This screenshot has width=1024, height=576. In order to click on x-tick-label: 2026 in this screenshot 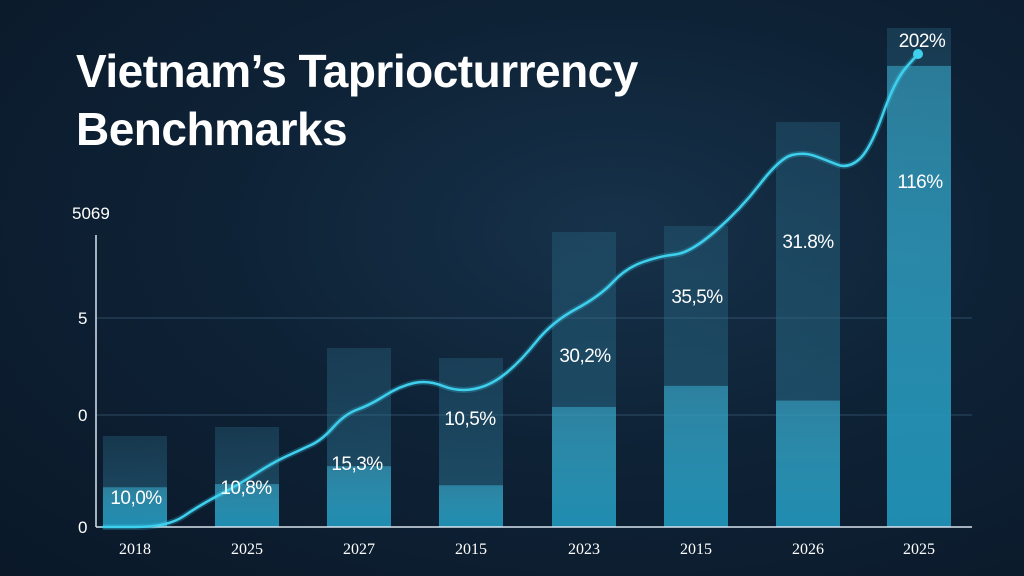, I will do `click(808, 549)`.